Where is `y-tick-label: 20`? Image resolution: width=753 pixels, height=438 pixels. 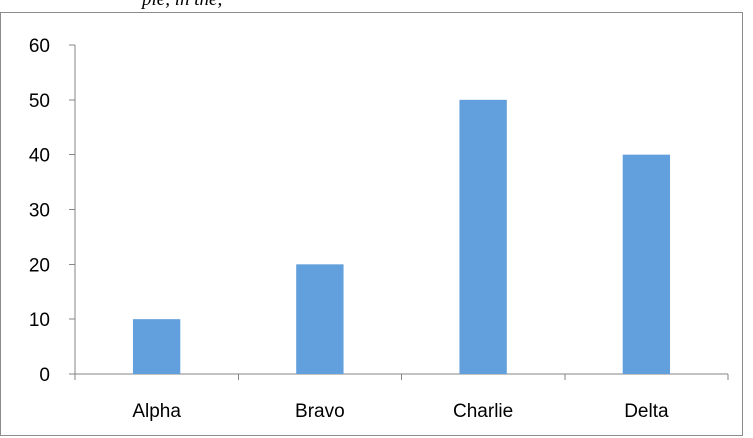 y-tick-label: 20 is located at coordinates (39, 265).